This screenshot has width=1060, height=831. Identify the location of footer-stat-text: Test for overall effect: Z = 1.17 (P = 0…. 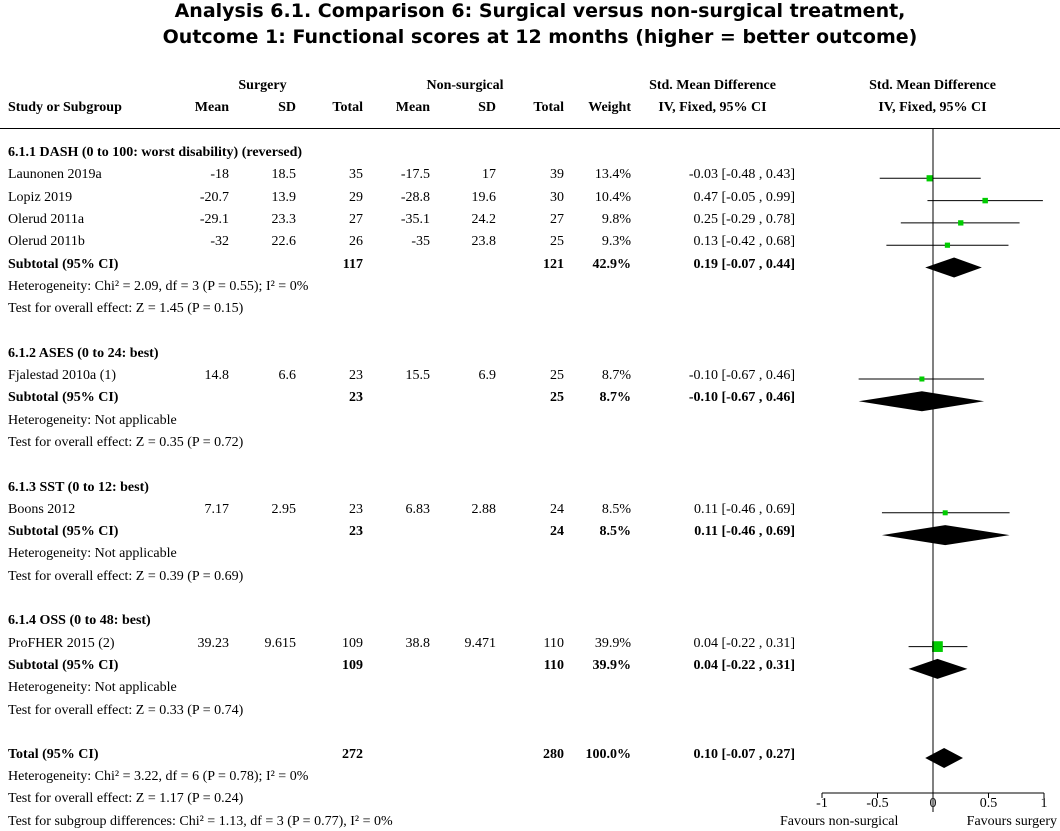
(126, 799).